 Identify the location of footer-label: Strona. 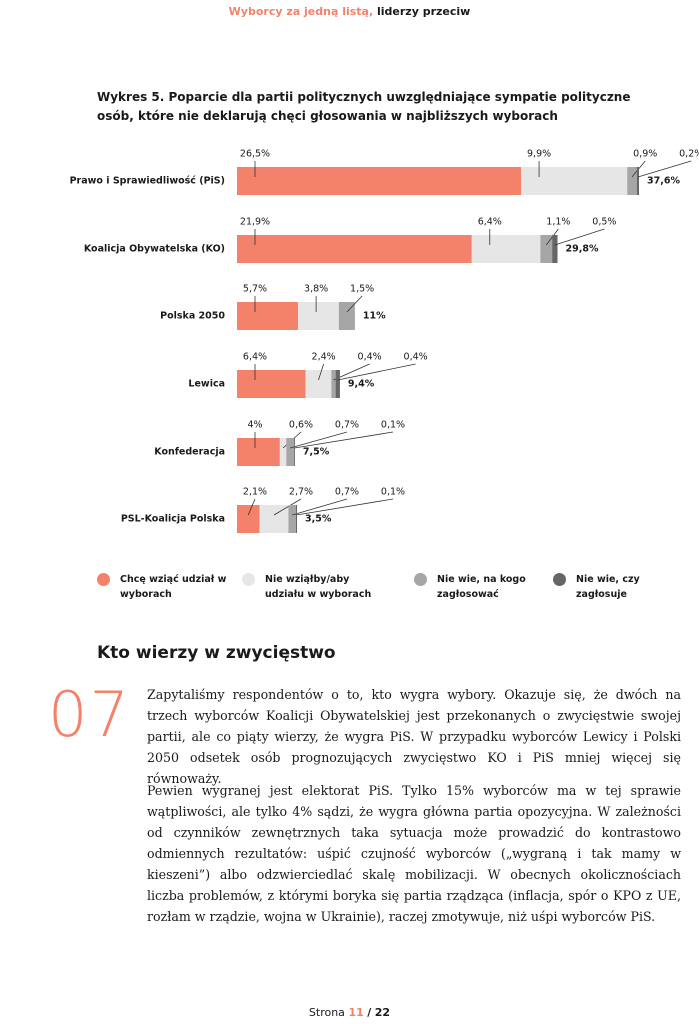
(326, 1012).